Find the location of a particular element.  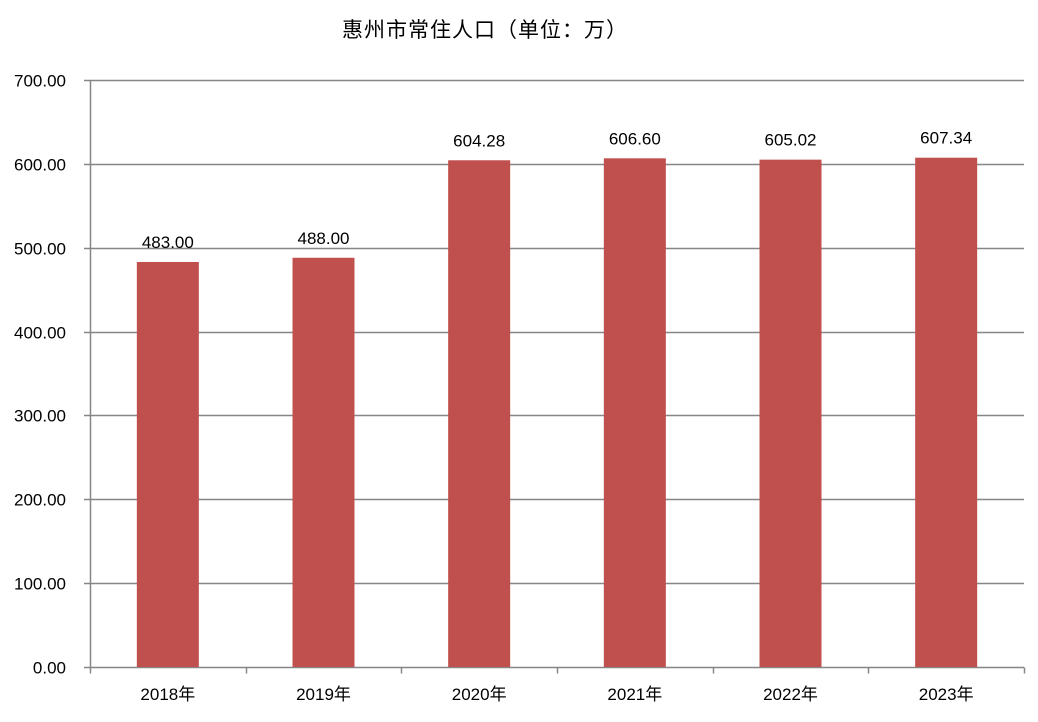

bar-2023年 is located at coordinates (946, 412).